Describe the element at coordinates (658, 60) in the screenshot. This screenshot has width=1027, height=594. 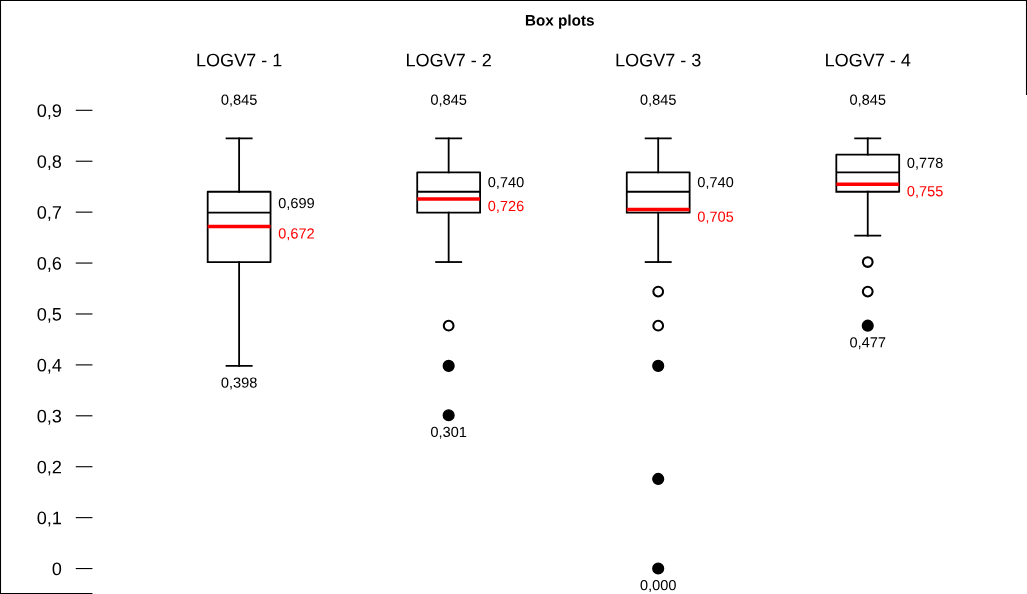
I see `x-tick-label: LOGV7 - 3` at that location.